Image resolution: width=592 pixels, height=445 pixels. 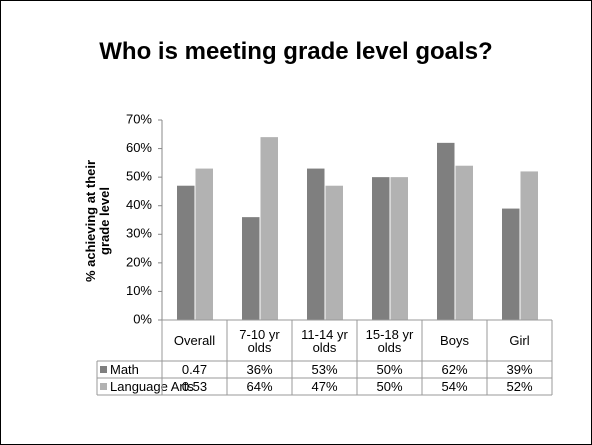 What do you see at coordinates (389, 340) in the screenshot?
I see `x-tick-label: 15-18 yr olds` at bounding box center [389, 340].